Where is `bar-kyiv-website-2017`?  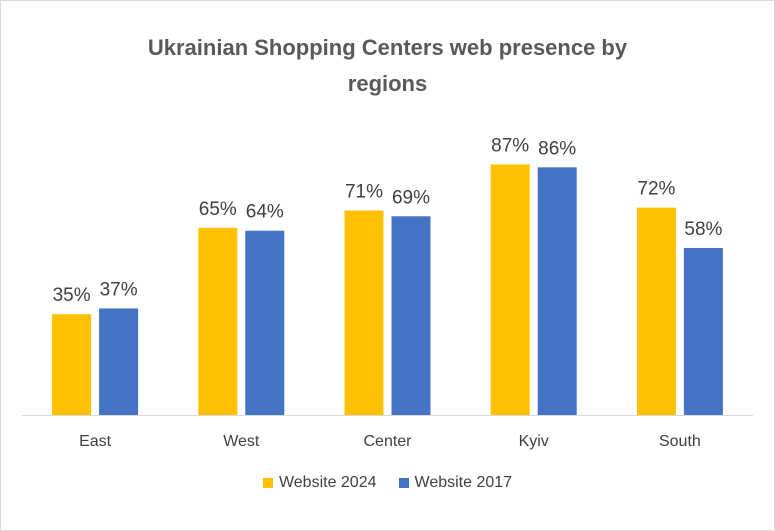 bar-kyiv-website-2017 is located at coordinates (557, 291).